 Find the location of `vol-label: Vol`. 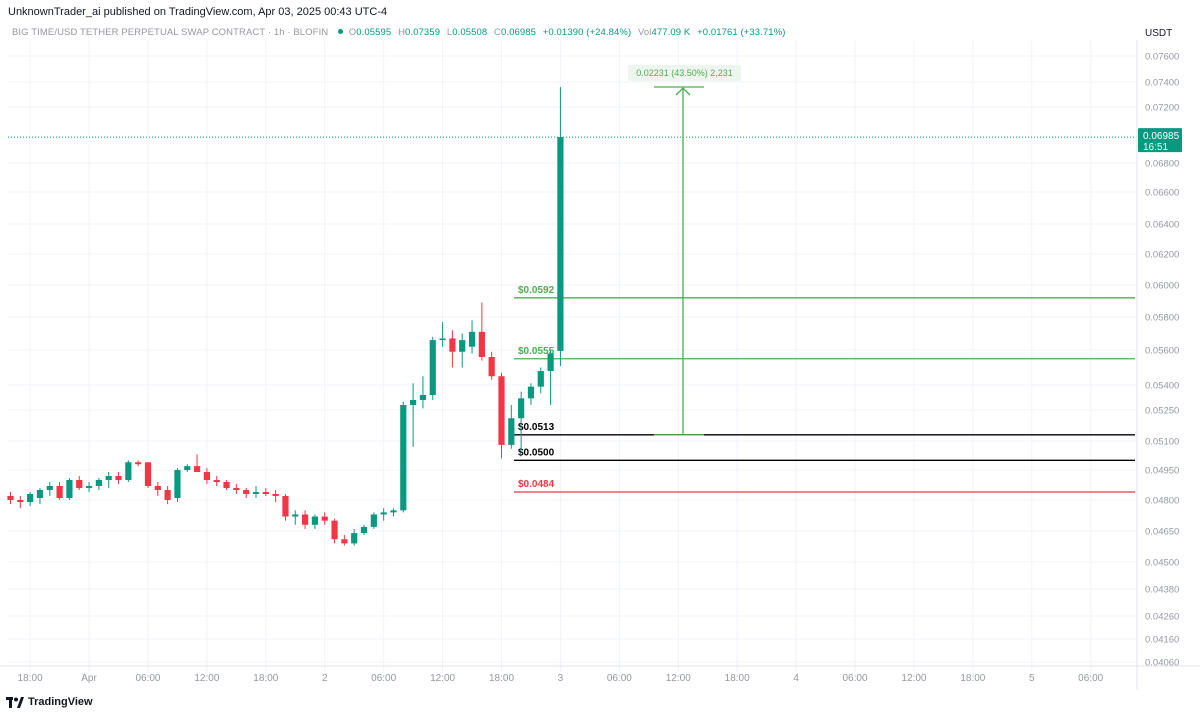

vol-label: Vol is located at coordinates (644, 32).